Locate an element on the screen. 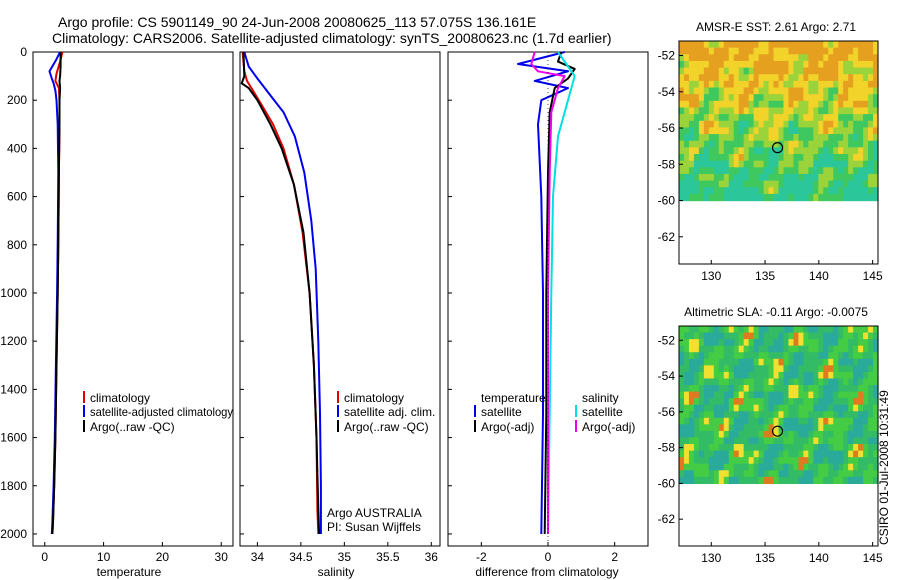  sla-map-frame is located at coordinates (778, 436).